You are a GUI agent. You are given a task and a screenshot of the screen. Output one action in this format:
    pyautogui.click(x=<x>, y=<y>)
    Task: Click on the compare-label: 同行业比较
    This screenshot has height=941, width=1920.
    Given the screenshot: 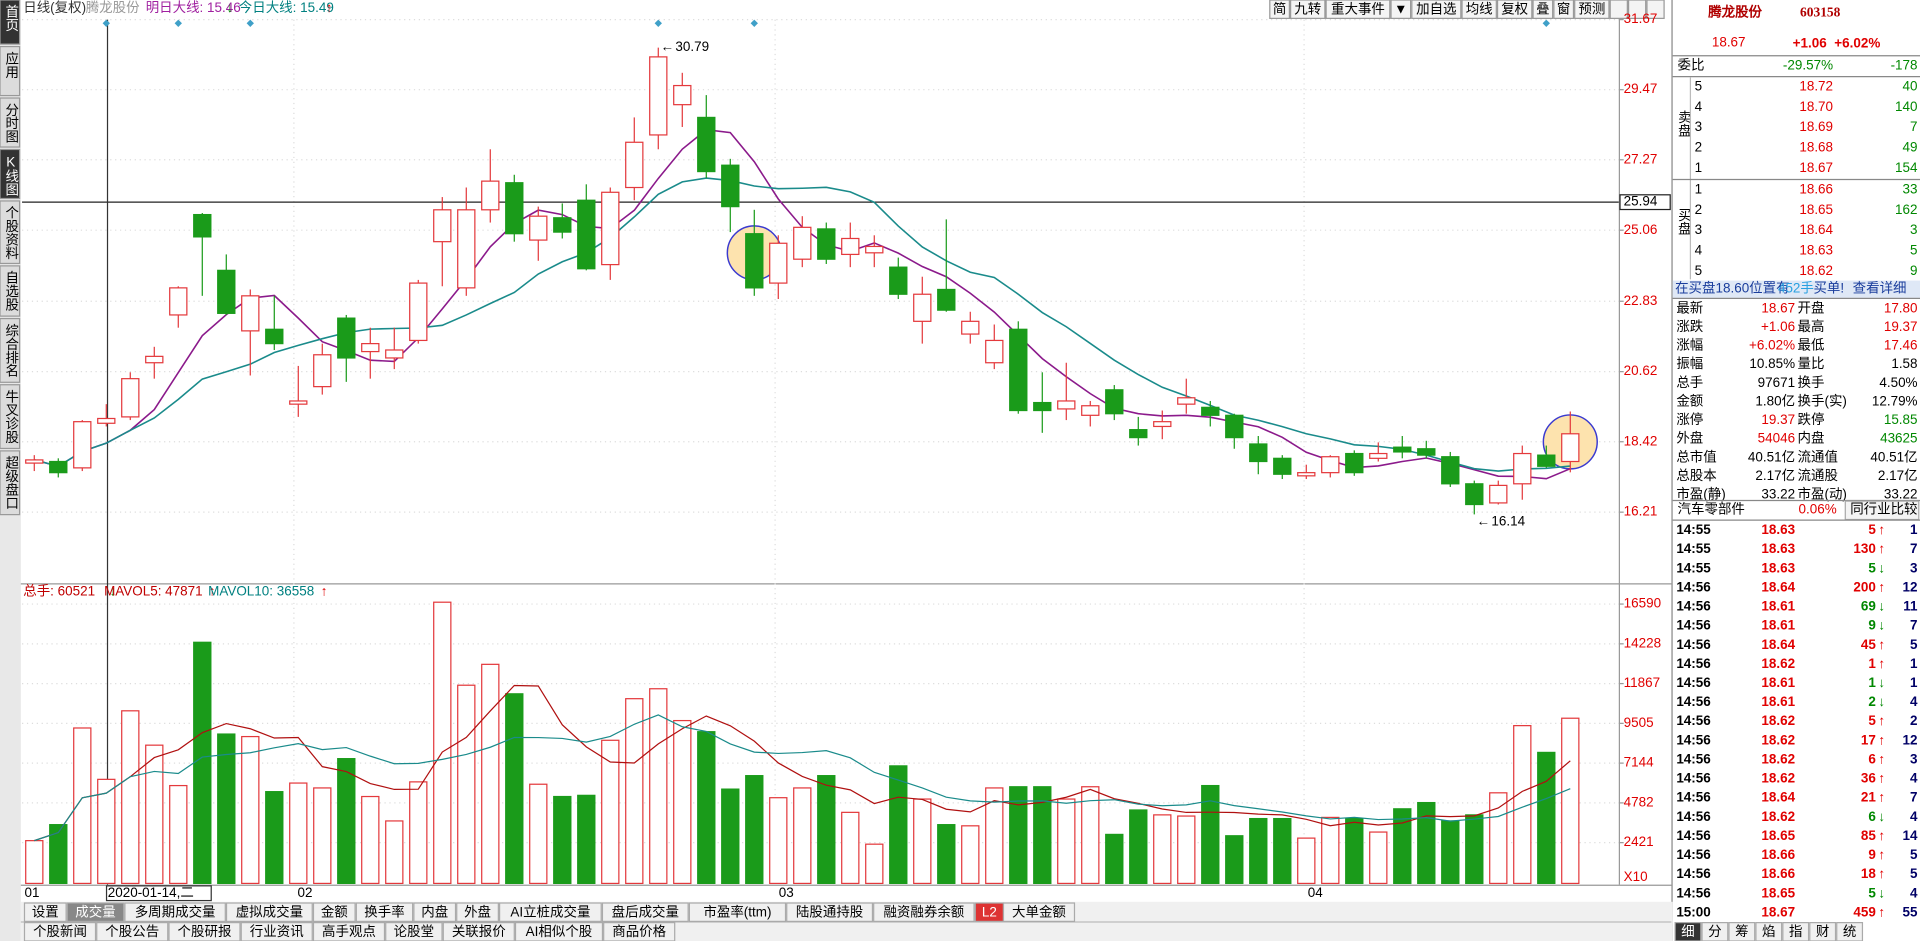 What is the action you would take?
    pyautogui.click(x=1883, y=508)
    